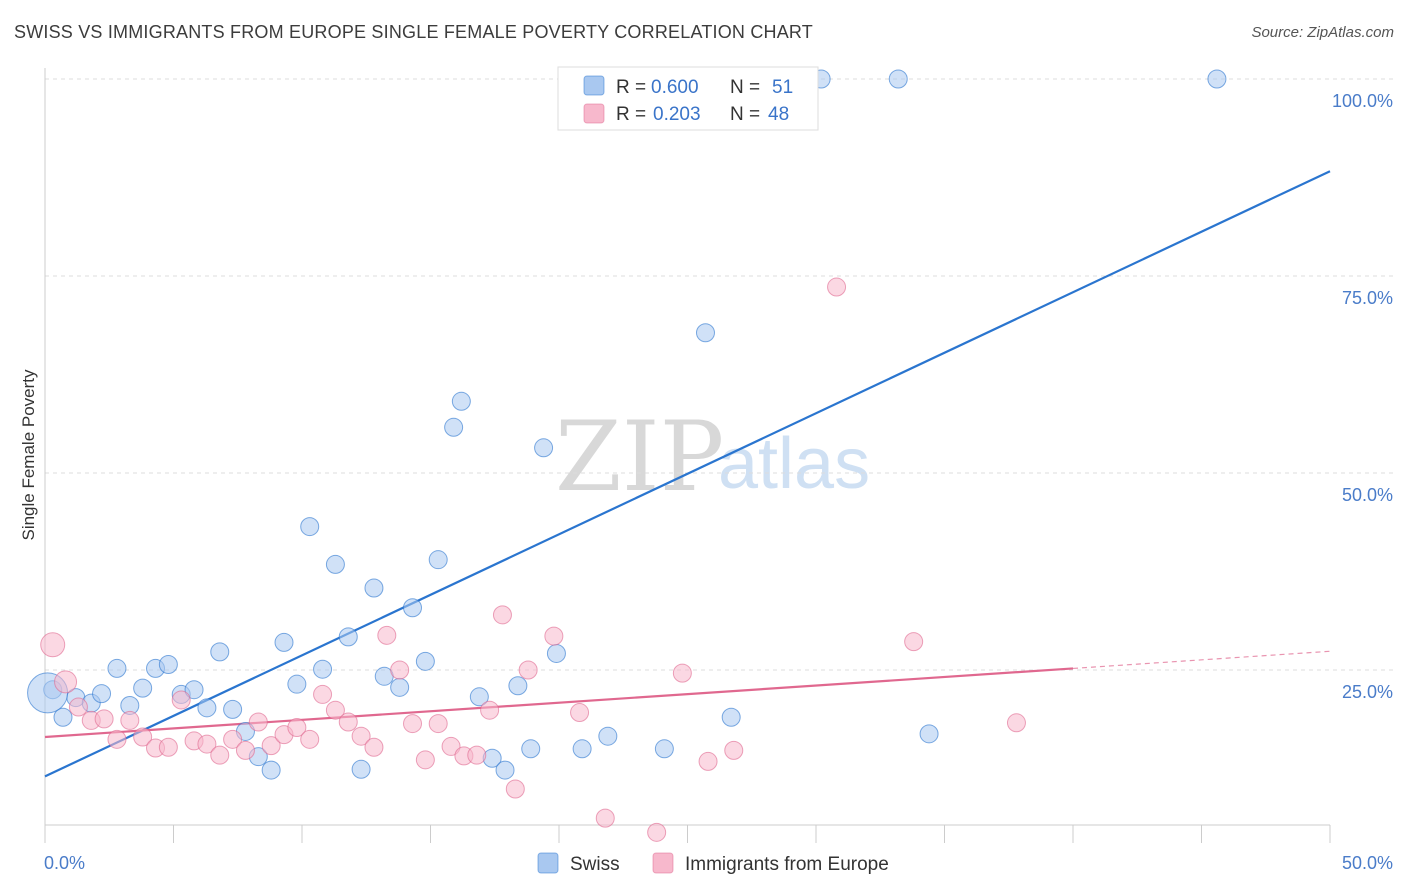 The height and width of the screenshot is (892, 1406). Describe the element at coordinates (64, 863) in the screenshot. I see `x-tick-label-min: 0.0%` at that location.